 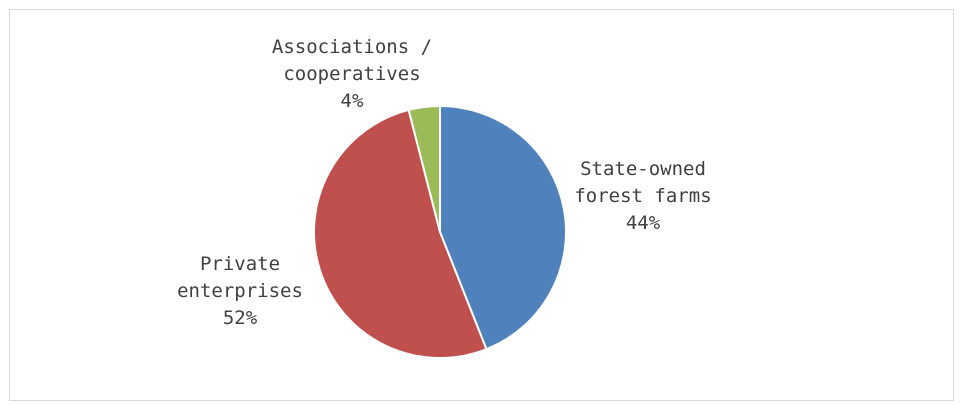 I want to click on pie-slice-associations-cooperatives, so click(x=424, y=168).